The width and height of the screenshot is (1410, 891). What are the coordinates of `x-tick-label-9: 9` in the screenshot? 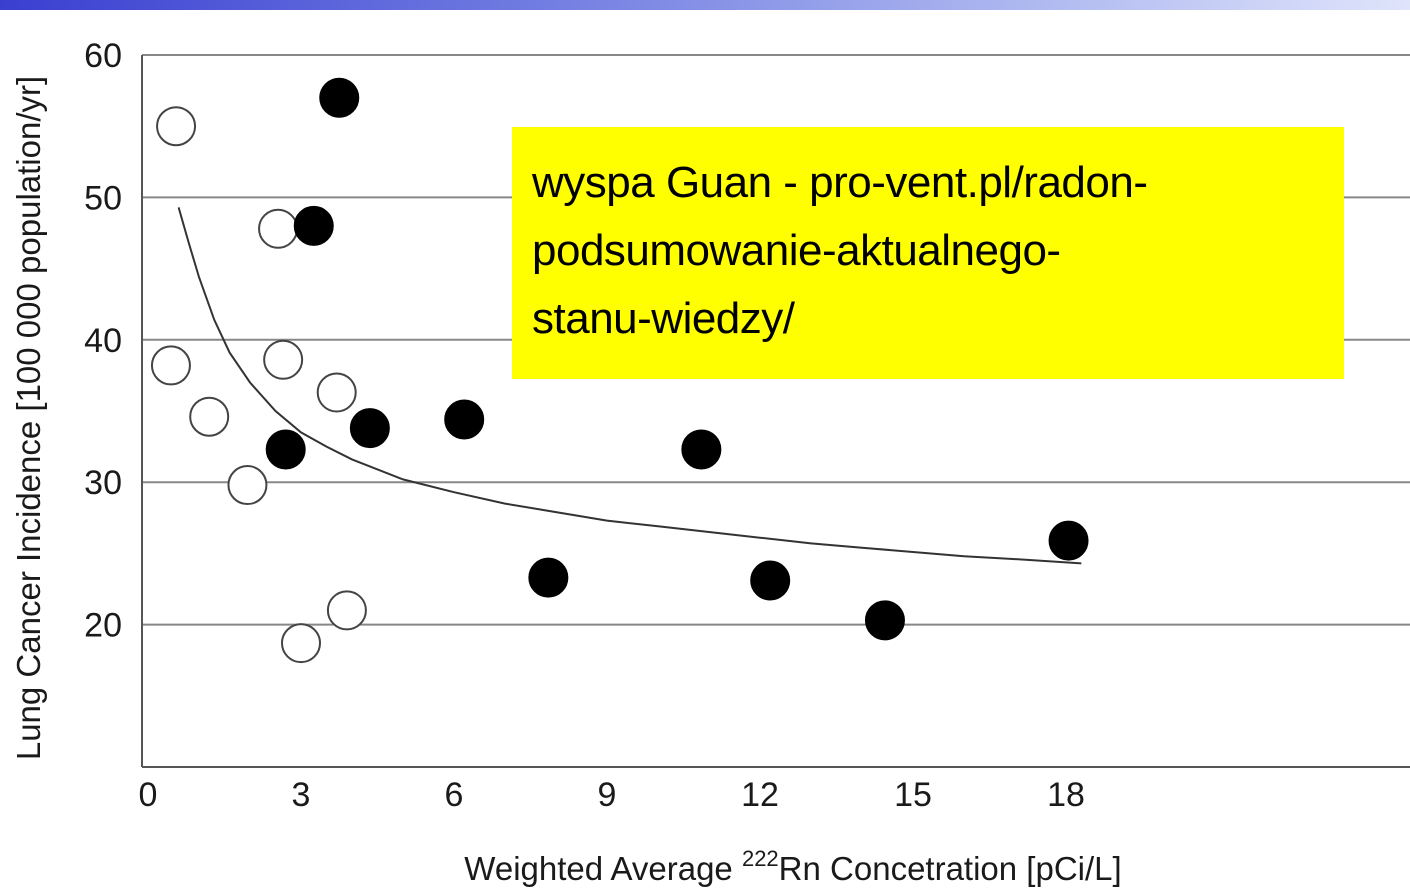 It's located at (607, 795).